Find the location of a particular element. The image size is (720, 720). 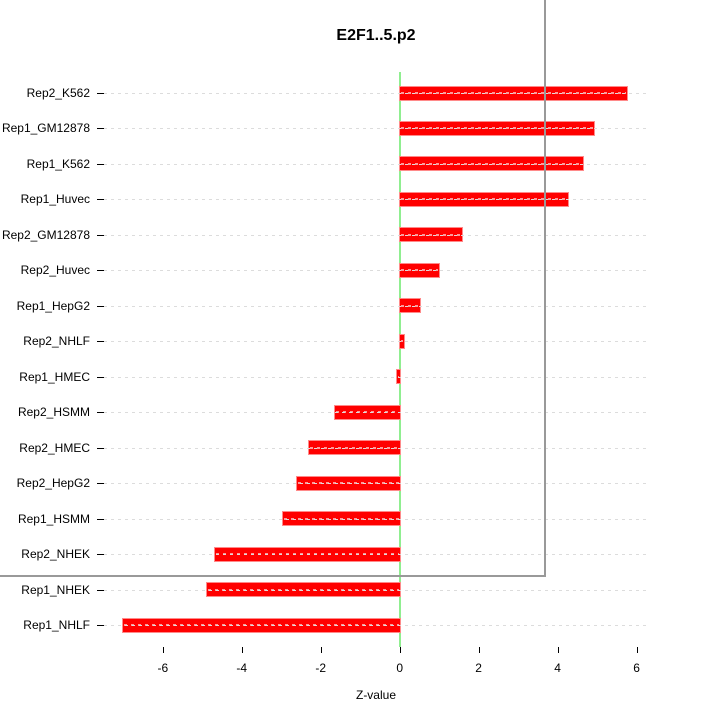

chart-title: E2F1..5.p2 is located at coordinates (376, 35).